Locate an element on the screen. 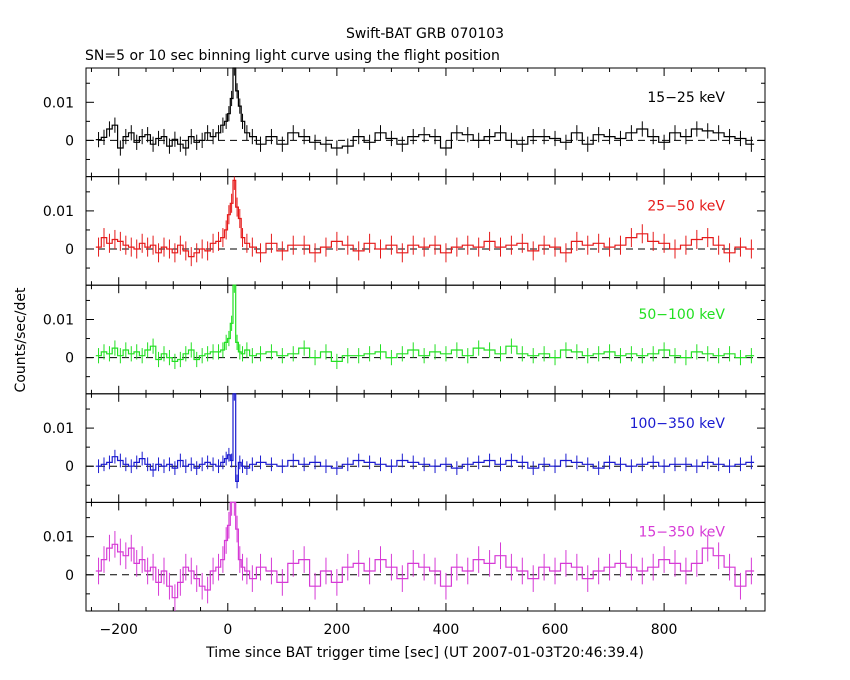  panel-1: 0 0.01 15−25 keV is located at coordinates (404, 122).